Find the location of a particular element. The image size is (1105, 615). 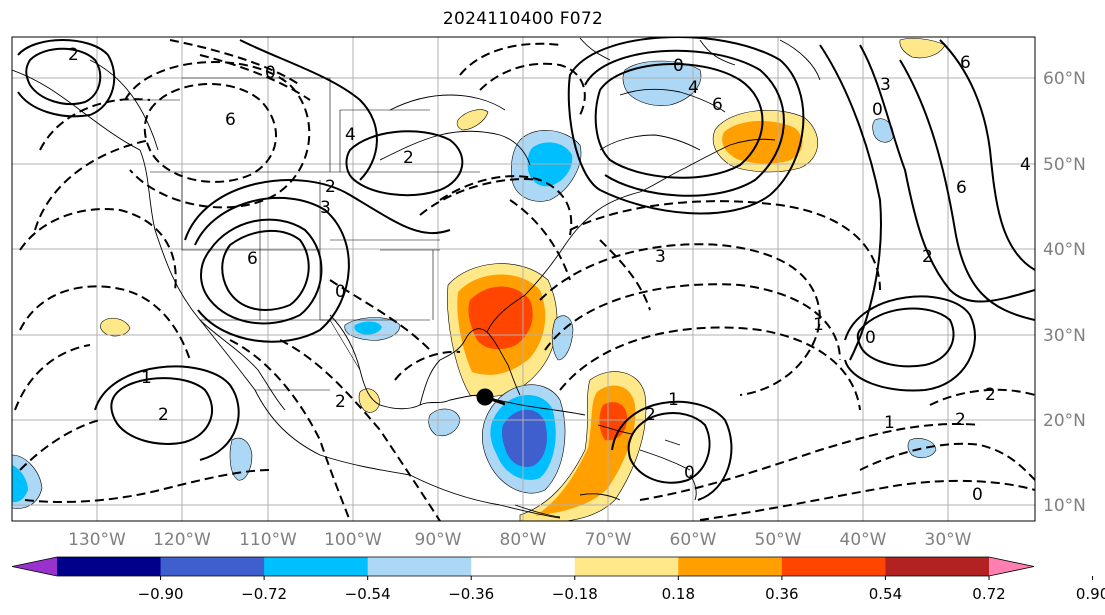

lon-label-60w: 60°W is located at coordinates (693, 540).